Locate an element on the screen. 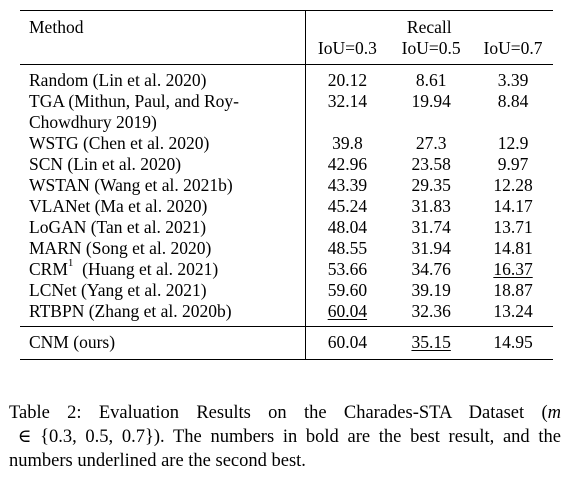 Image resolution: width=573 pixels, height=484 pixels. method-reference: (Huang et al. 2021) is located at coordinates (146, 269).